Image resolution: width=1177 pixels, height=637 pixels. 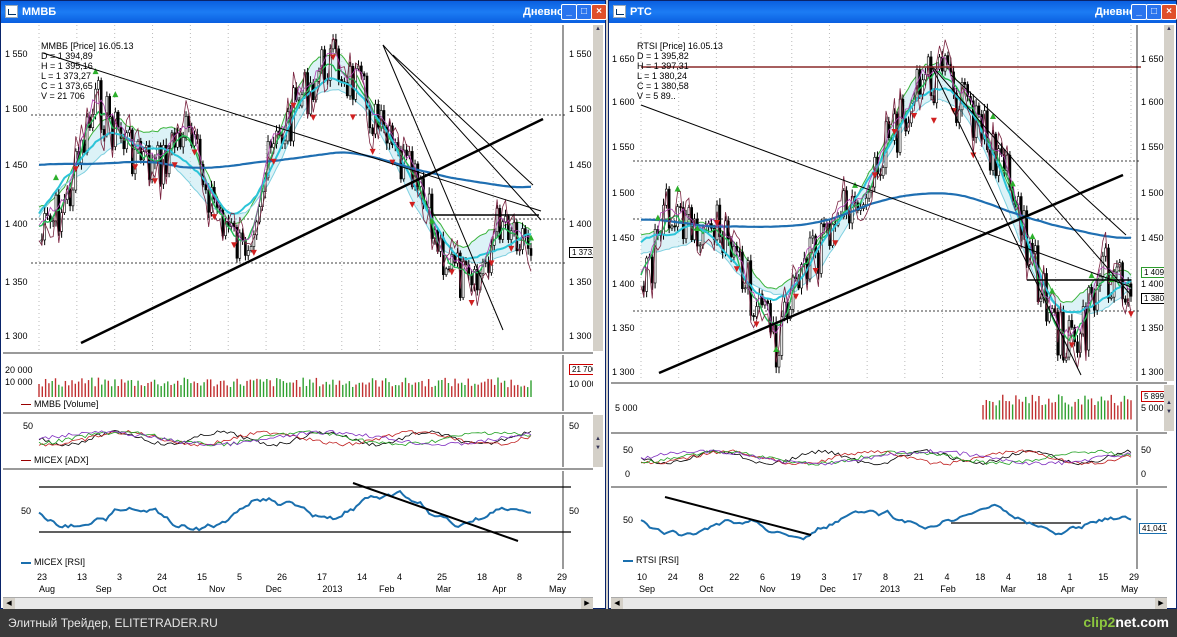 I want to click on rsi-pane: 50 50 MICEX [RSI], so click(x=298, y=520).